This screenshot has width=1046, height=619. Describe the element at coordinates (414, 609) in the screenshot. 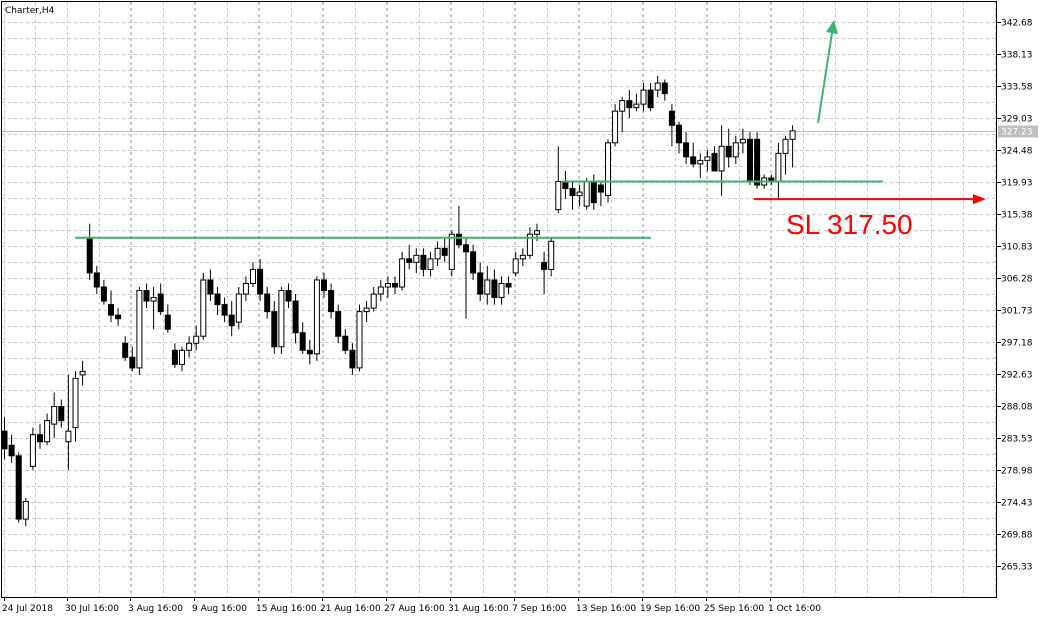

I see `x-tick-label: 27 Aug 16:00` at that location.